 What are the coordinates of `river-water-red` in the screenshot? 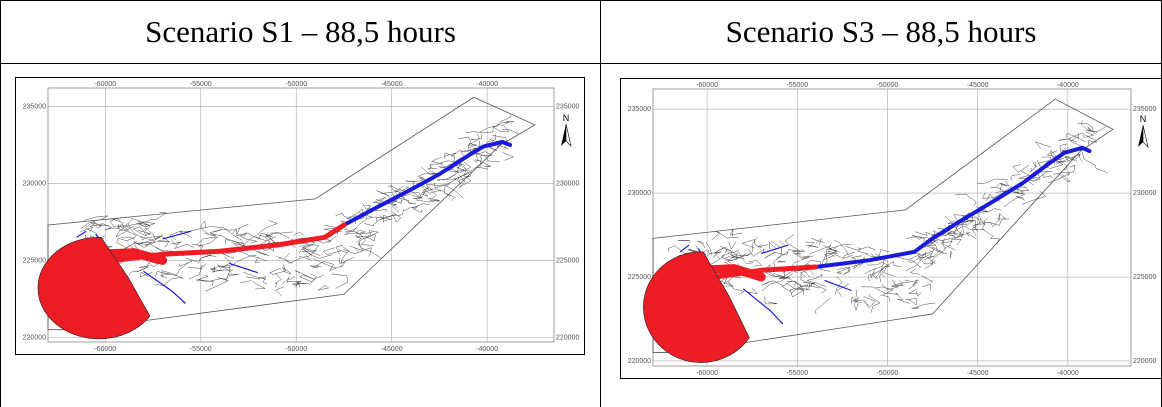 It's located at (765, 272).